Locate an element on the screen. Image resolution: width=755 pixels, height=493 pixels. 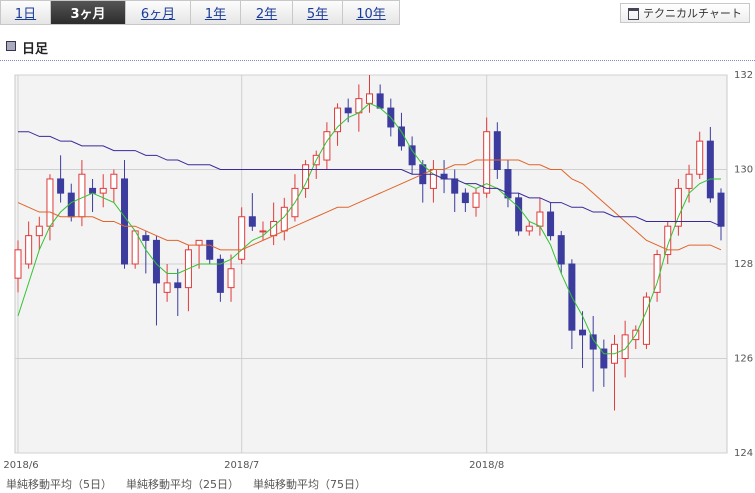
legend-entry: 単純移動平均（75日） is located at coordinates (309, 484).